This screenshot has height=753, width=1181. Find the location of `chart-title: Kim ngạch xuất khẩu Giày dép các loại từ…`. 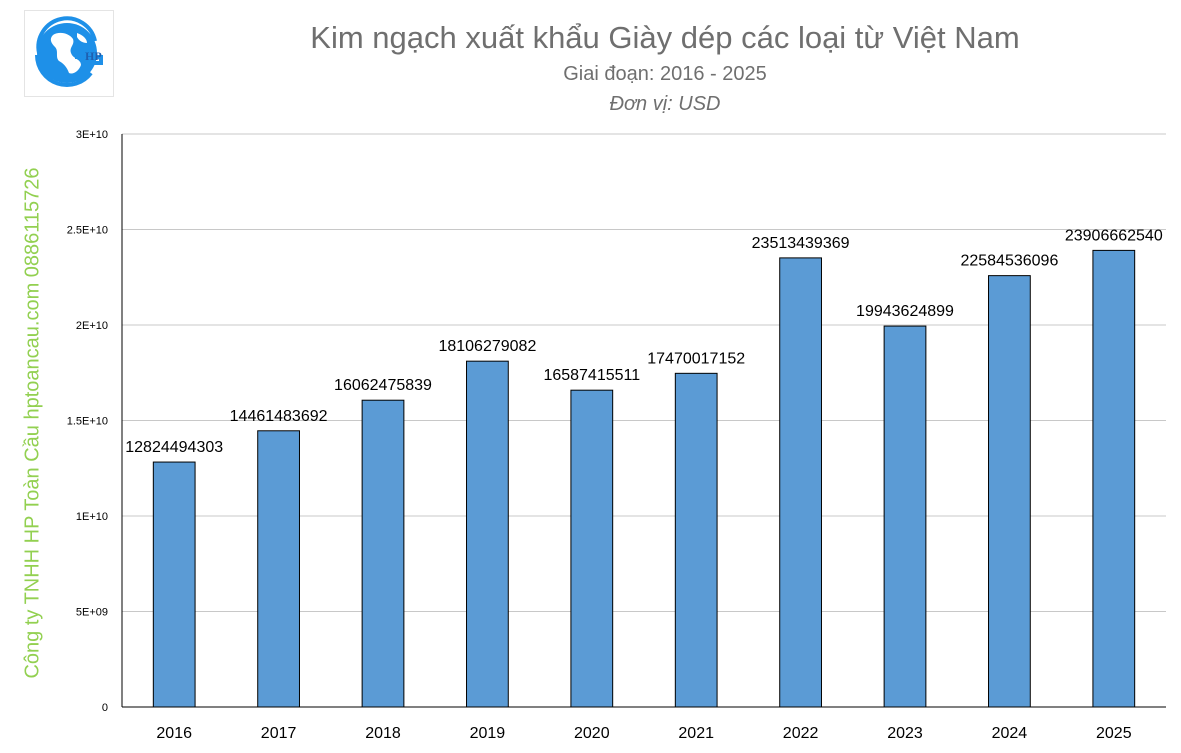

chart-title: Kim ngạch xuất khẩu Giày dép các loại từ… is located at coordinates (665, 37).